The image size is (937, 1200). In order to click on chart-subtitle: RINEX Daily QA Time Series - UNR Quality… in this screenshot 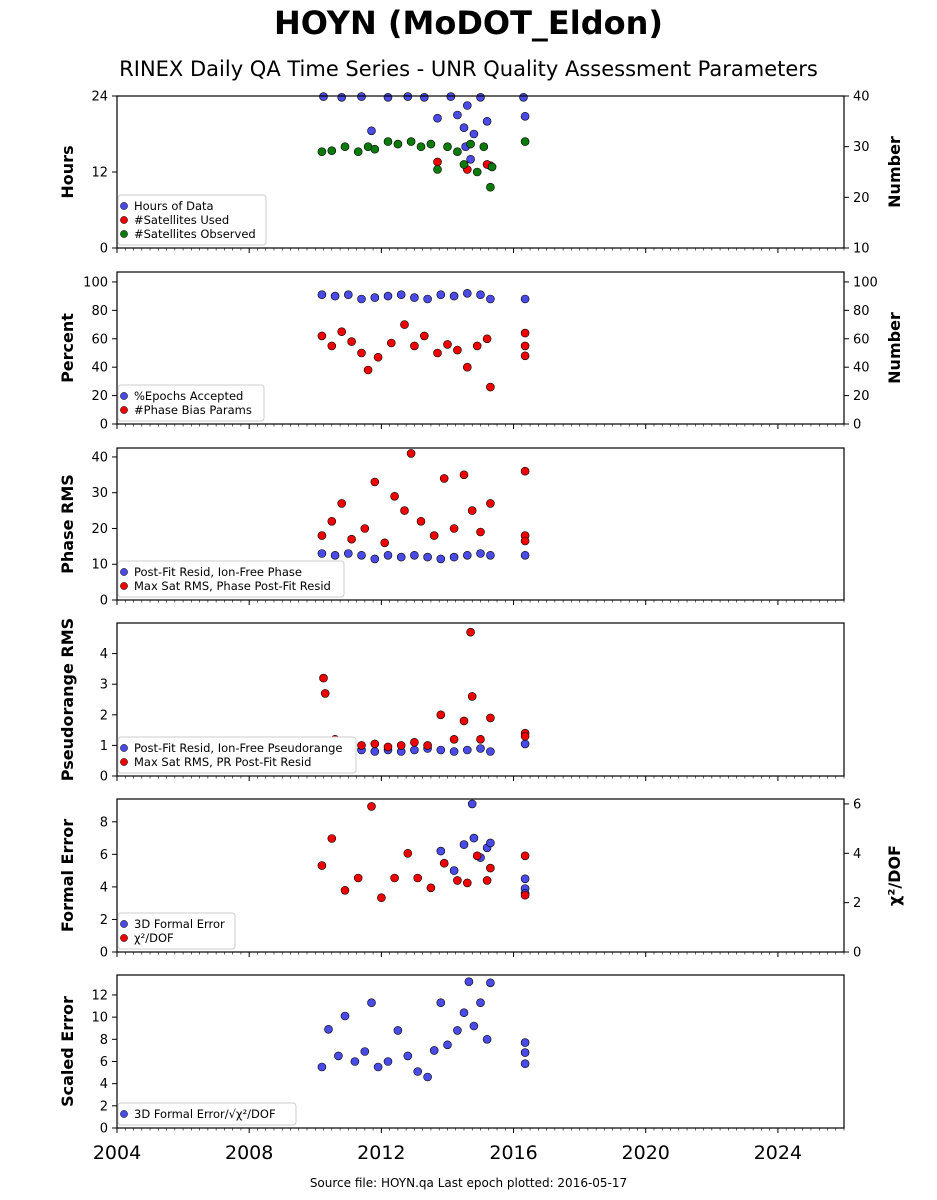, I will do `click(468, 69)`.